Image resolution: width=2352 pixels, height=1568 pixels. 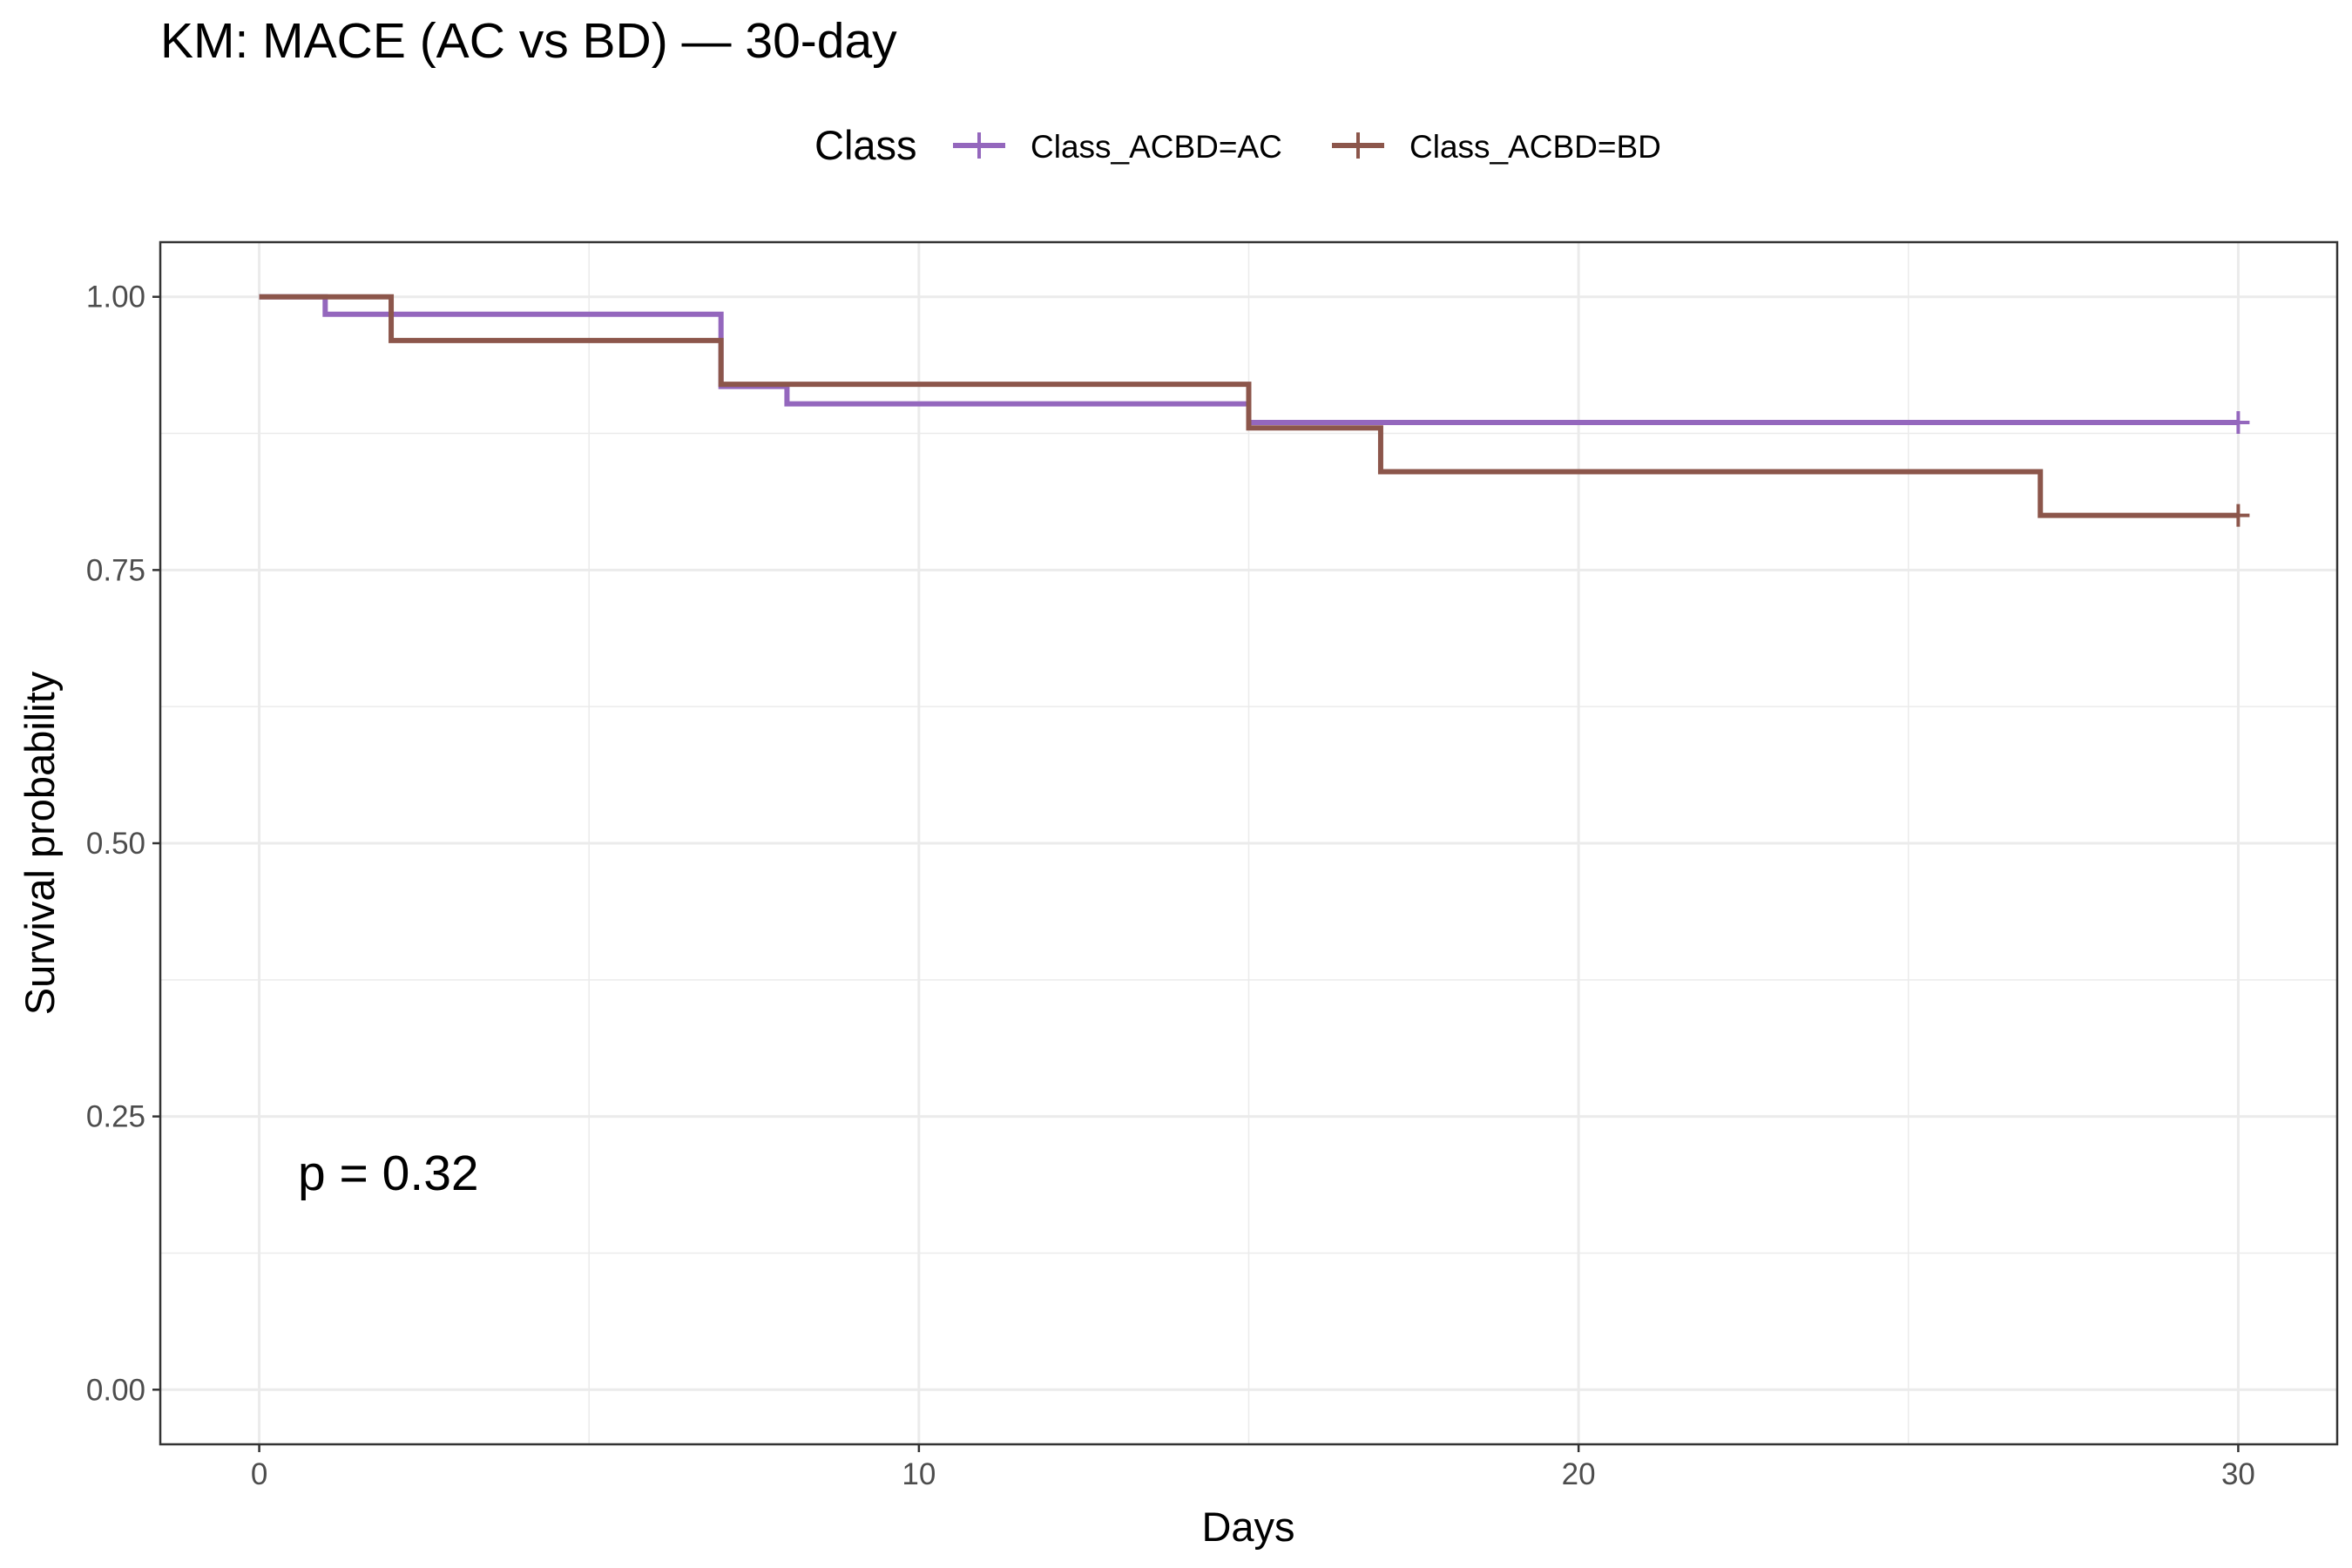 What do you see at coordinates (1579, 1474) in the screenshot?
I see `x-tick-label: 20` at bounding box center [1579, 1474].